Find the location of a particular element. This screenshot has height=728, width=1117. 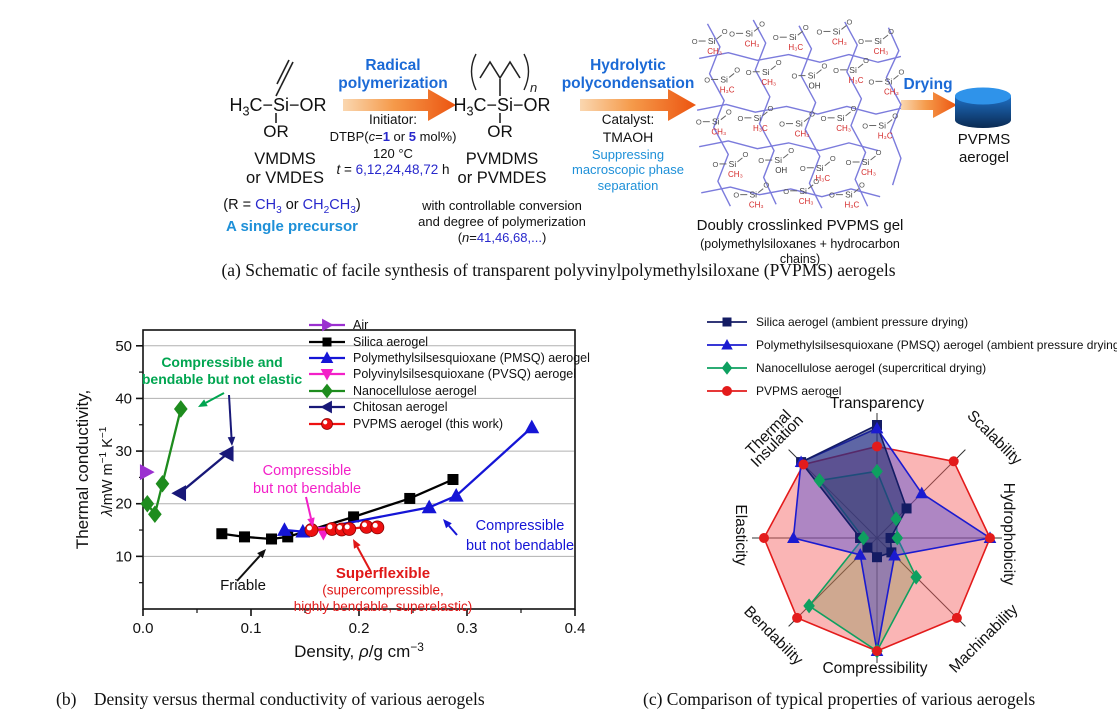

svg-text: Density, ρ/g cm−3 is located at coordinates (359, 650).